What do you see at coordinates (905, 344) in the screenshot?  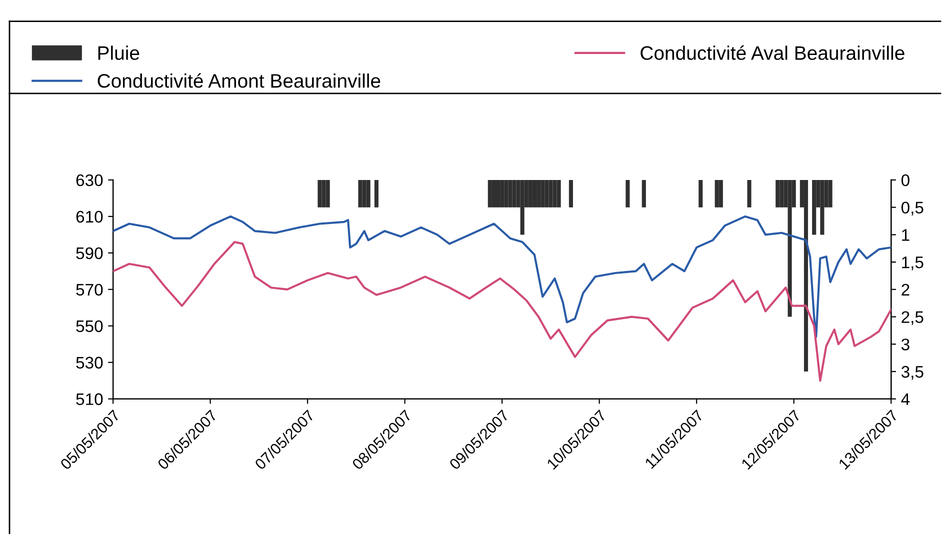 I see `y2-tick-label: 3` at bounding box center [905, 344].